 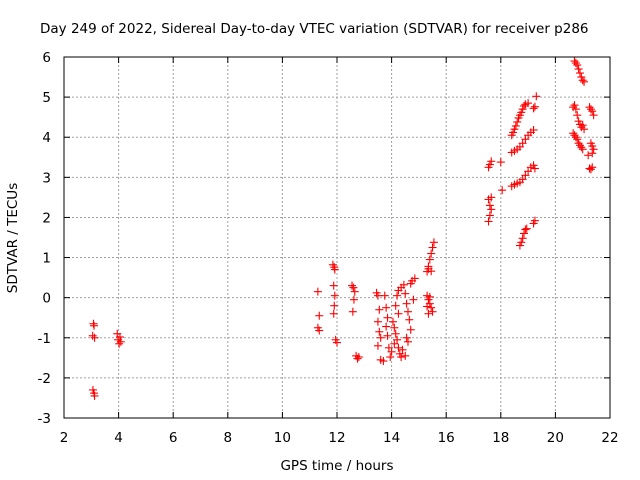 What do you see at coordinates (500, 438) in the screenshot?
I see `x-tick-label: 18` at bounding box center [500, 438].